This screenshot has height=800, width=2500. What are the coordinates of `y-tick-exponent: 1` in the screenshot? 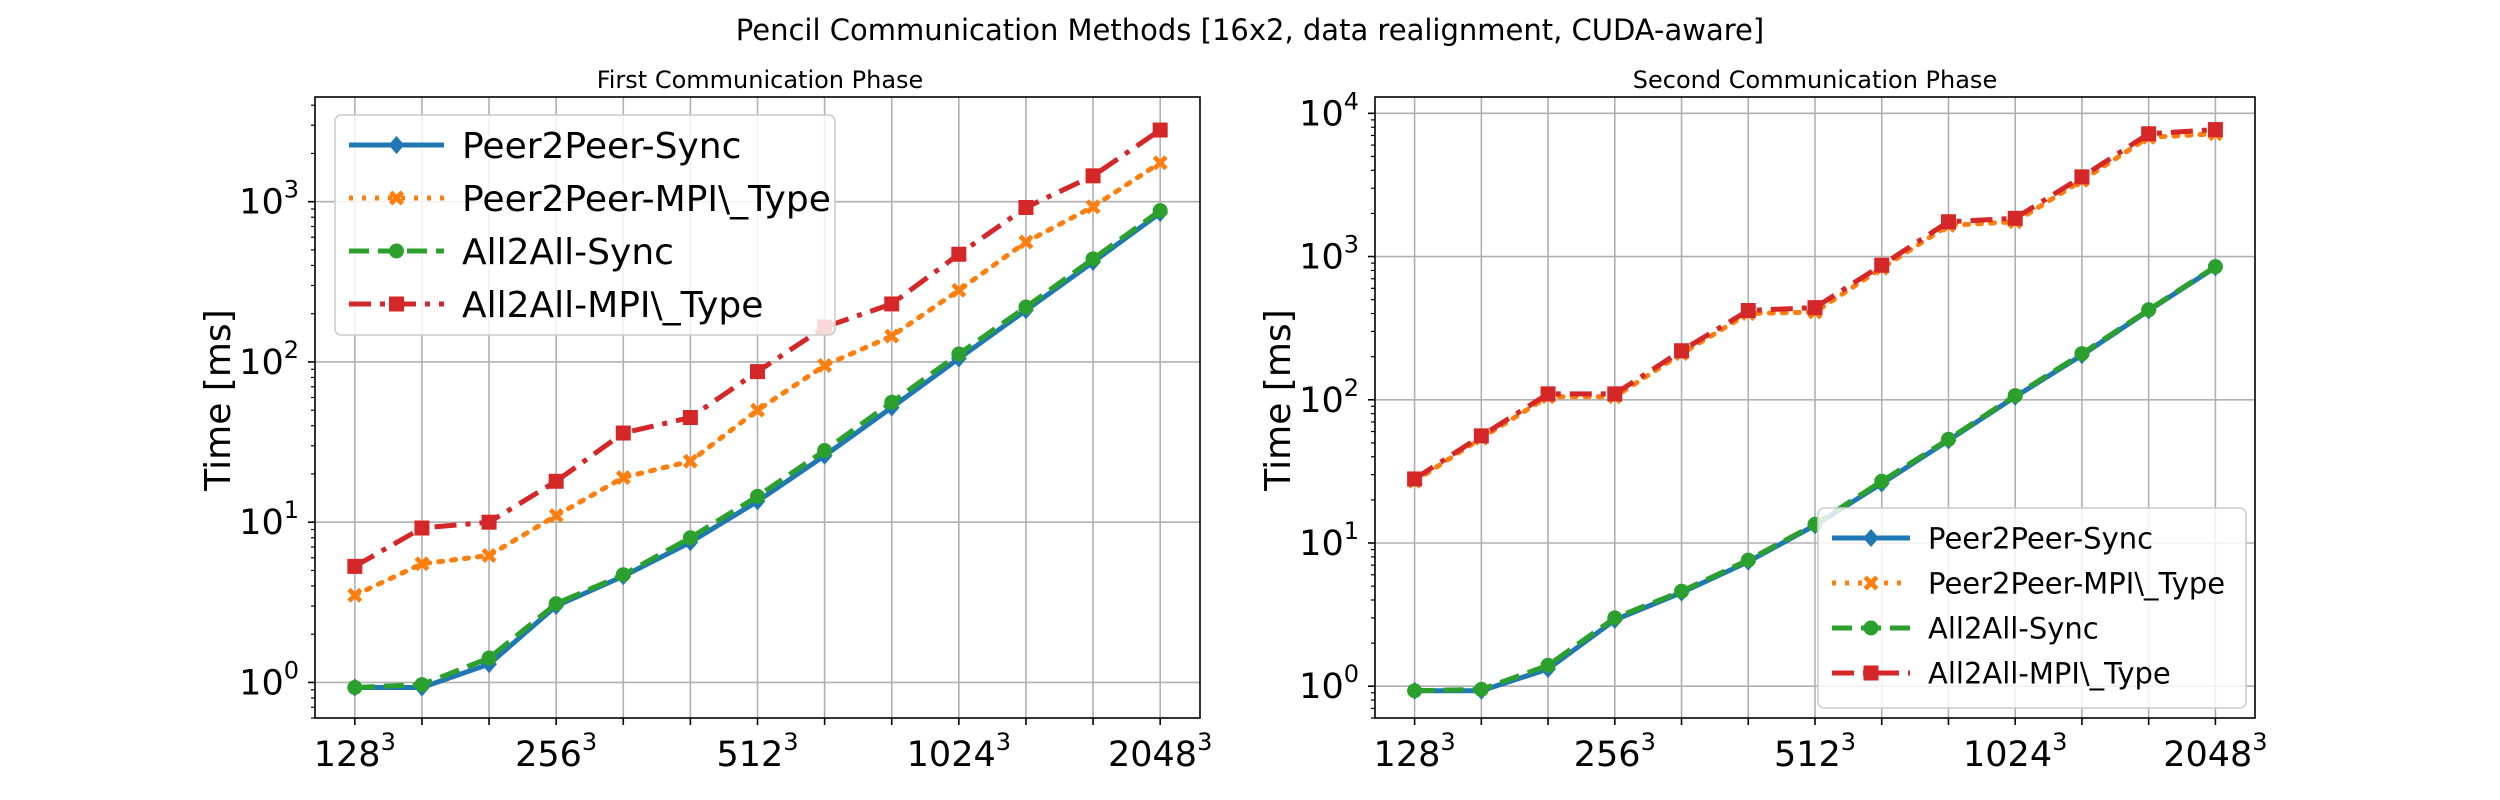 It's located at (291, 510).